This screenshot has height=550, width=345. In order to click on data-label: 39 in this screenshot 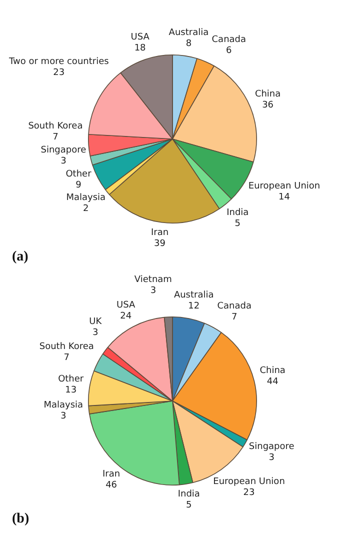, I will do `click(160, 244)`.